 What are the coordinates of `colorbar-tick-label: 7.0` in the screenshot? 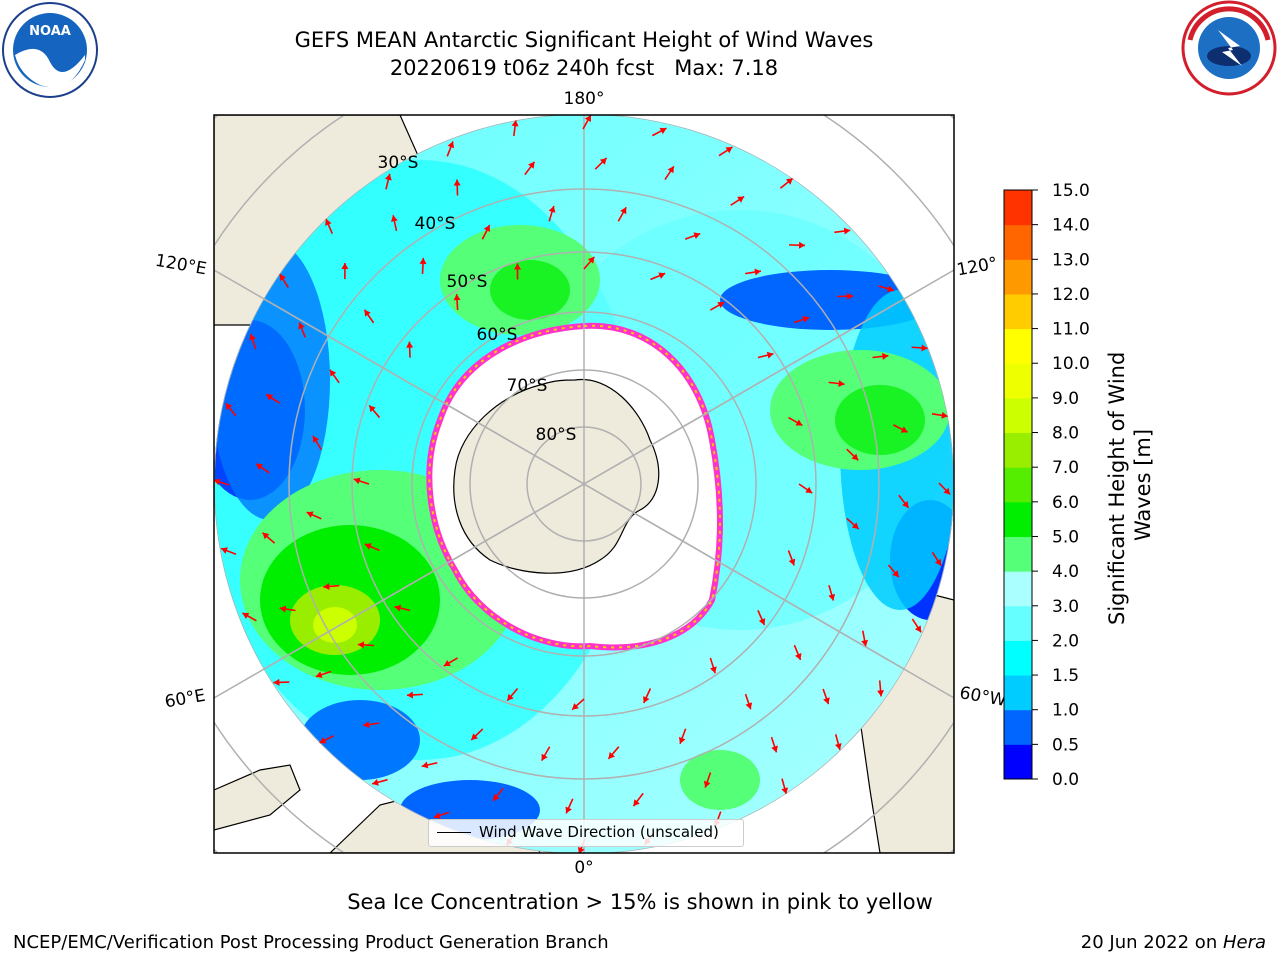 It's located at (1065, 468).